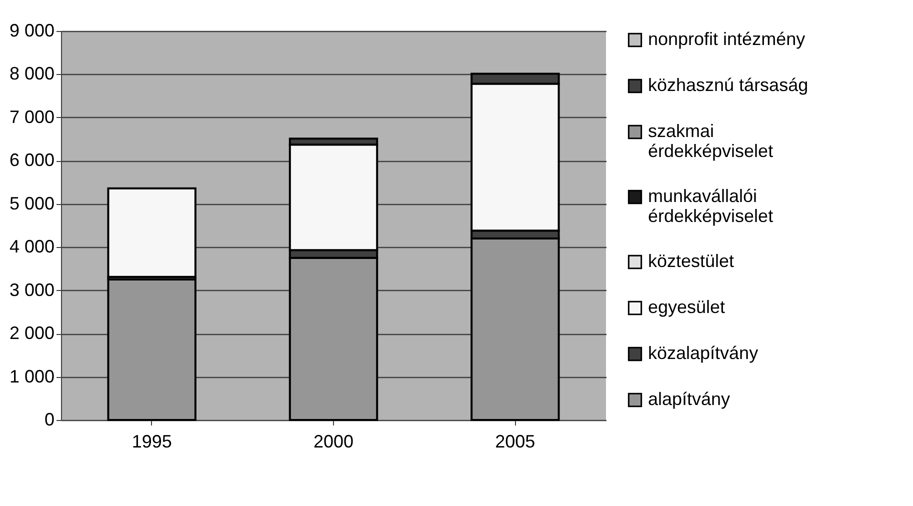  Describe the element at coordinates (687, 307) in the screenshot. I see `legend-label: egyesület` at that location.